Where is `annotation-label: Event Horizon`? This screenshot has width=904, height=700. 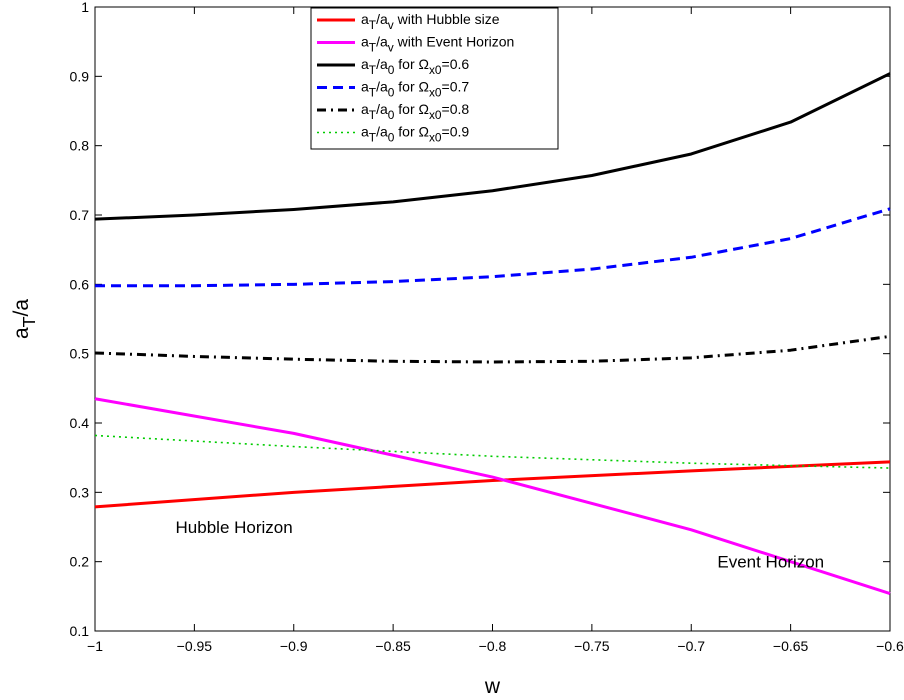
annotation-label: Event Horizon is located at coordinates (770, 562).